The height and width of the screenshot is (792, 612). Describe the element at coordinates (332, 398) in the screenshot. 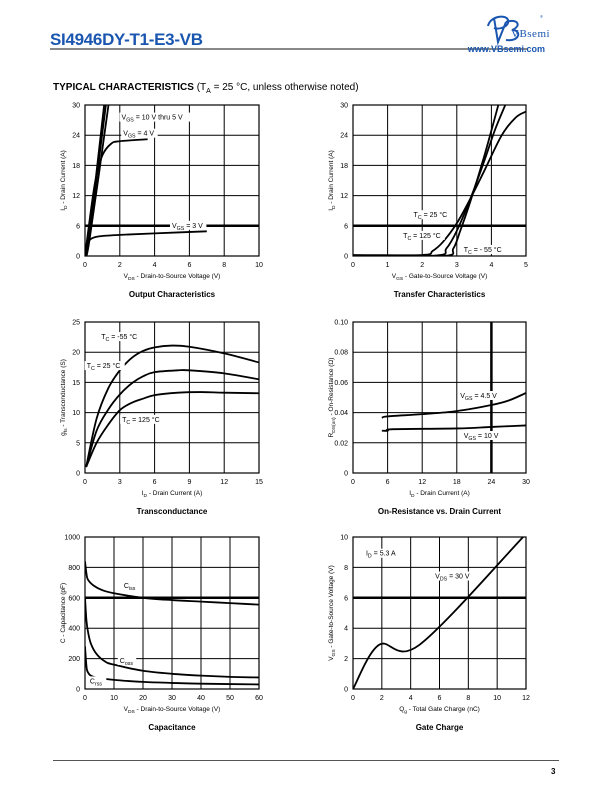

I see `y-axis-label: RDS(on) - On-Resistance (Ω)` at that location.